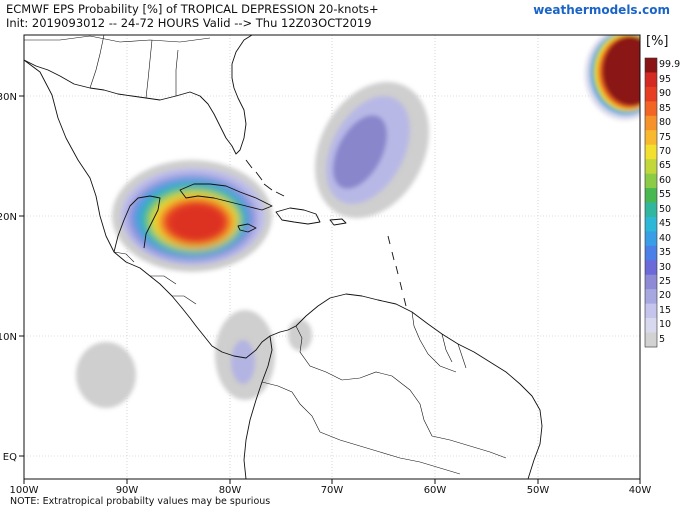 The width and height of the screenshot is (680, 510). Describe the element at coordinates (665, 325) in the screenshot. I see `colorbar-label: 10` at that location.